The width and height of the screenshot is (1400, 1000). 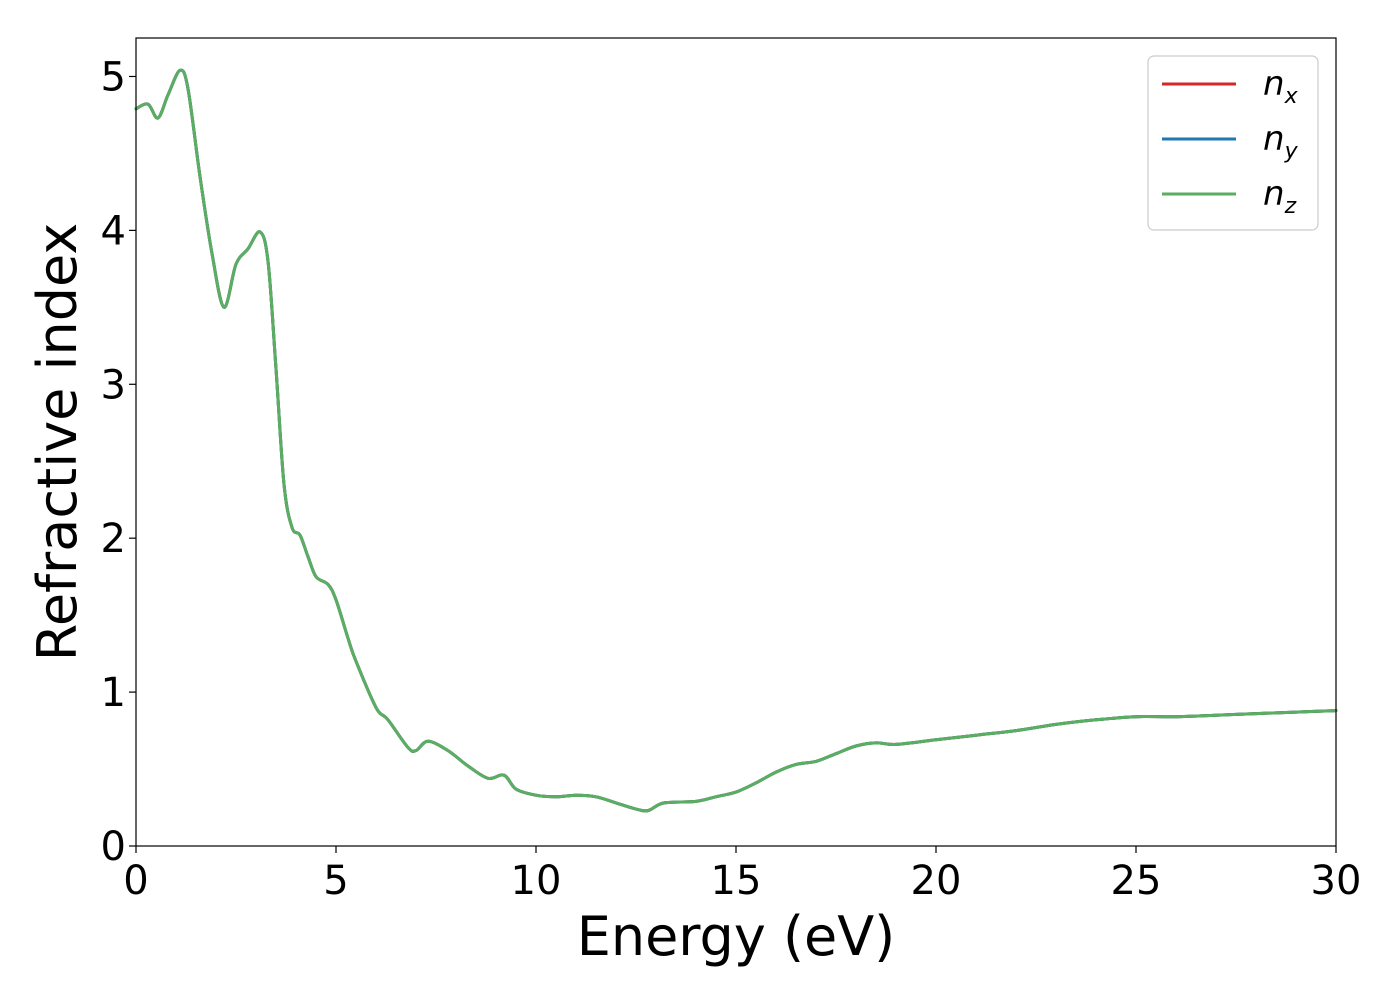 I want to click on x-tick-label: 15, so click(x=736, y=881).